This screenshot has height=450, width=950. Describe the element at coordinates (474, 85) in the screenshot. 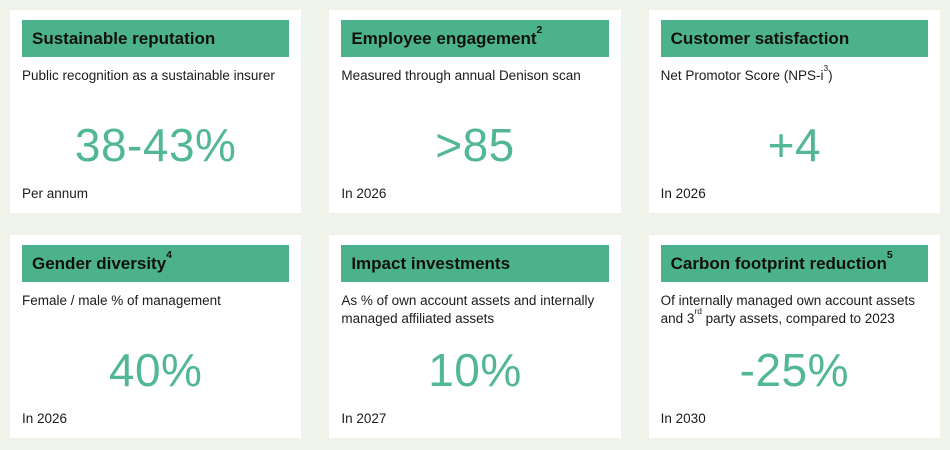

I see `kpi-description: Measured through annual Denison scan` at that location.